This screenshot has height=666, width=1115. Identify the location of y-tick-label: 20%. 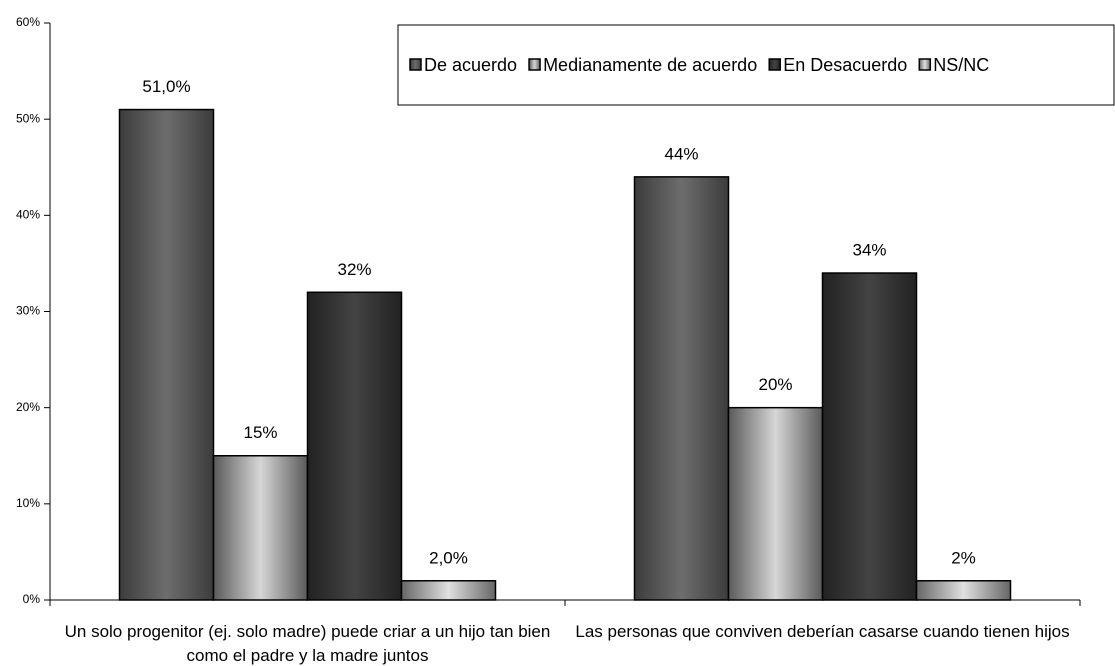
(28, 407).